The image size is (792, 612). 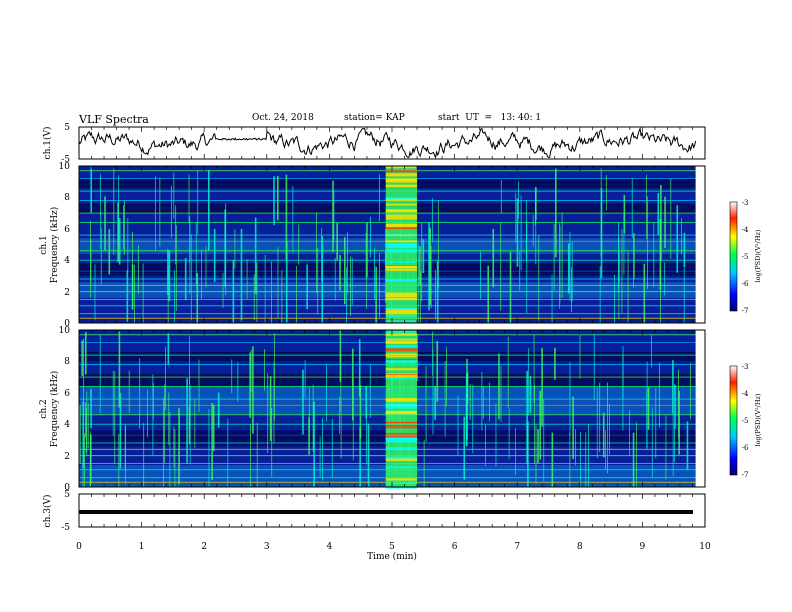 What do you see at coordinates (65, 160) in the screenshot?
I see `ch1-ytick-bottom: -5` at bounding box center [65, 160].